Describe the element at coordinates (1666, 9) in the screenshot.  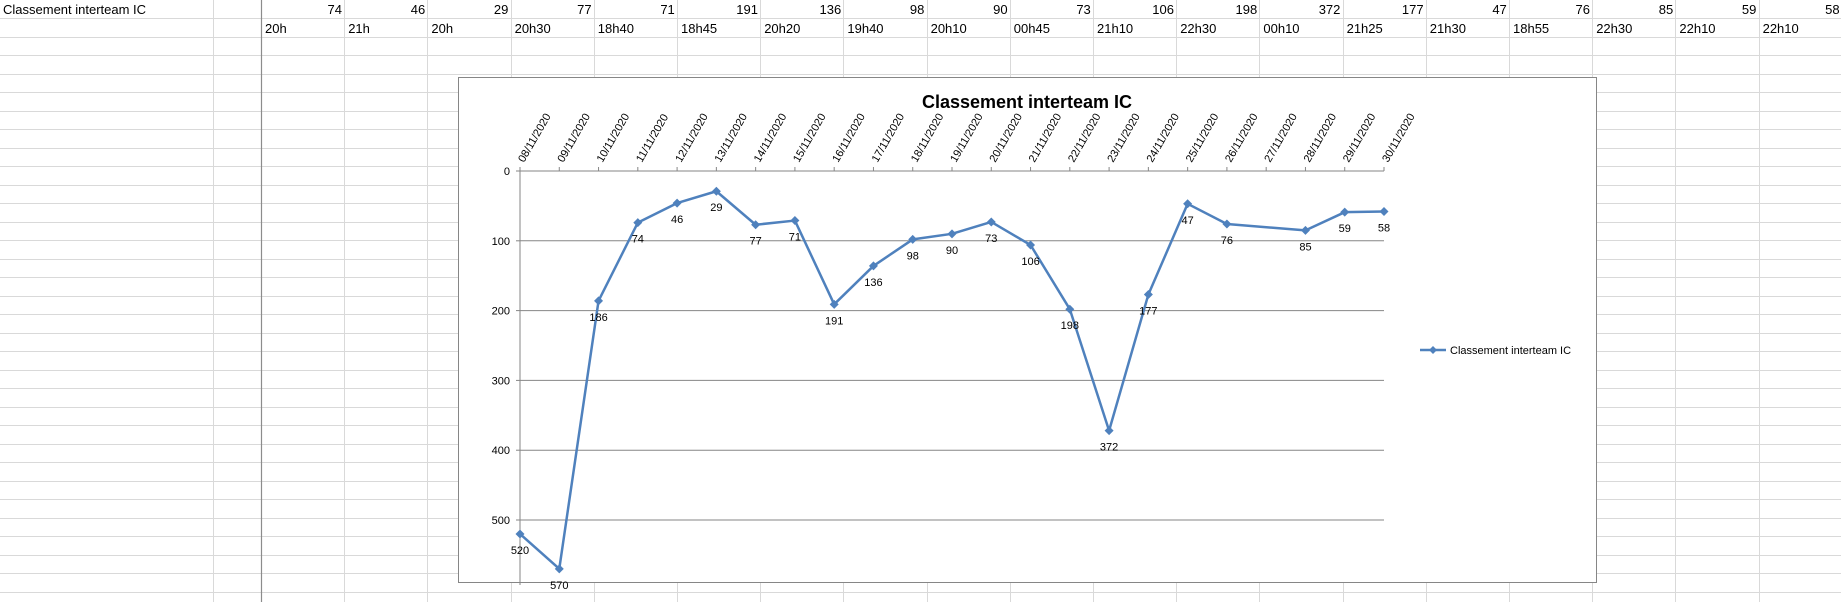
I see `row1-value-cell: 85` at that location.